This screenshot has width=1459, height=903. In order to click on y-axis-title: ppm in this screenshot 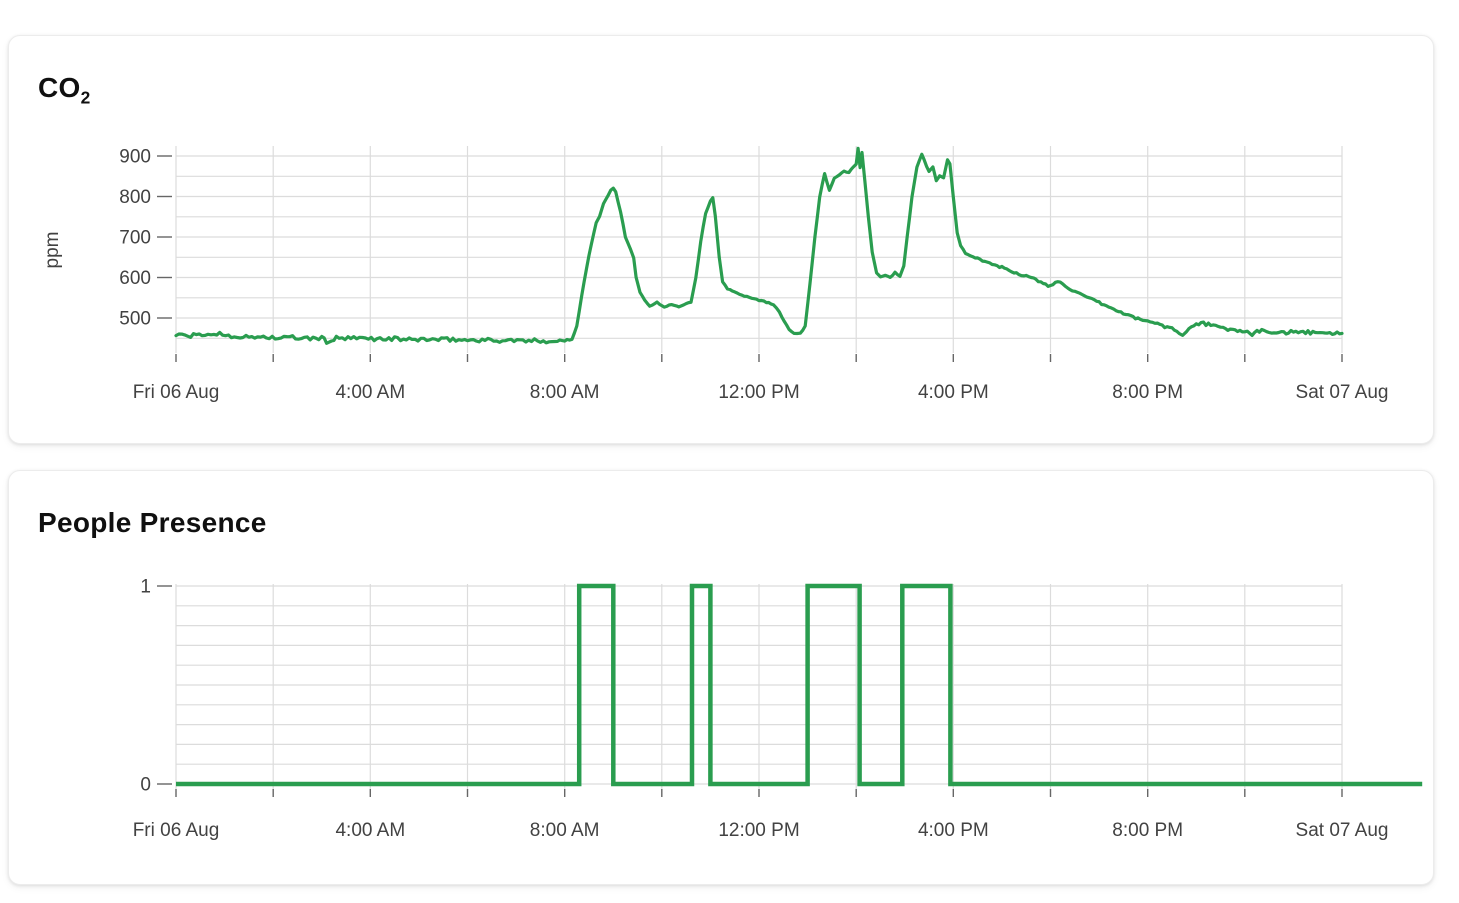, I will do `click(52, 250)`.